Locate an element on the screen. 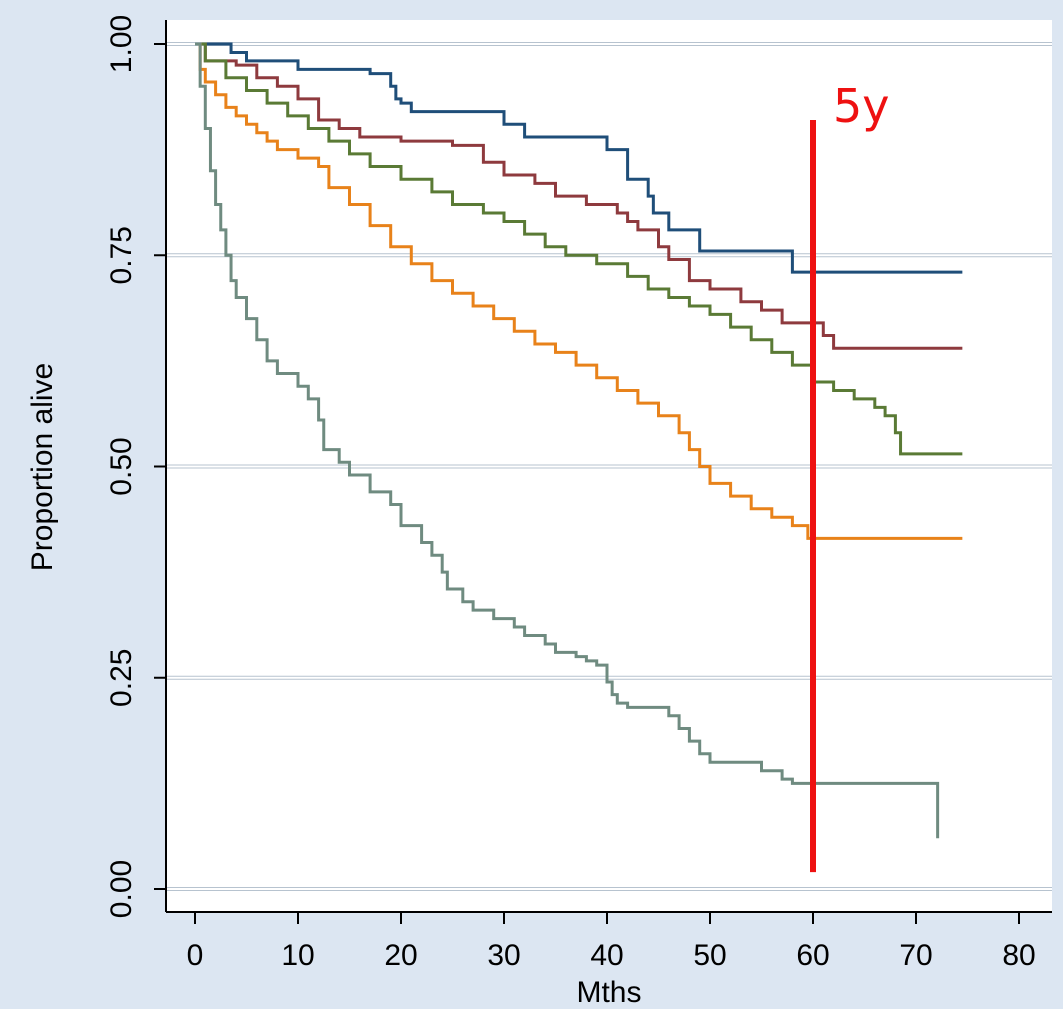  five-year-label: 5y is located at coordinates (861, 106).